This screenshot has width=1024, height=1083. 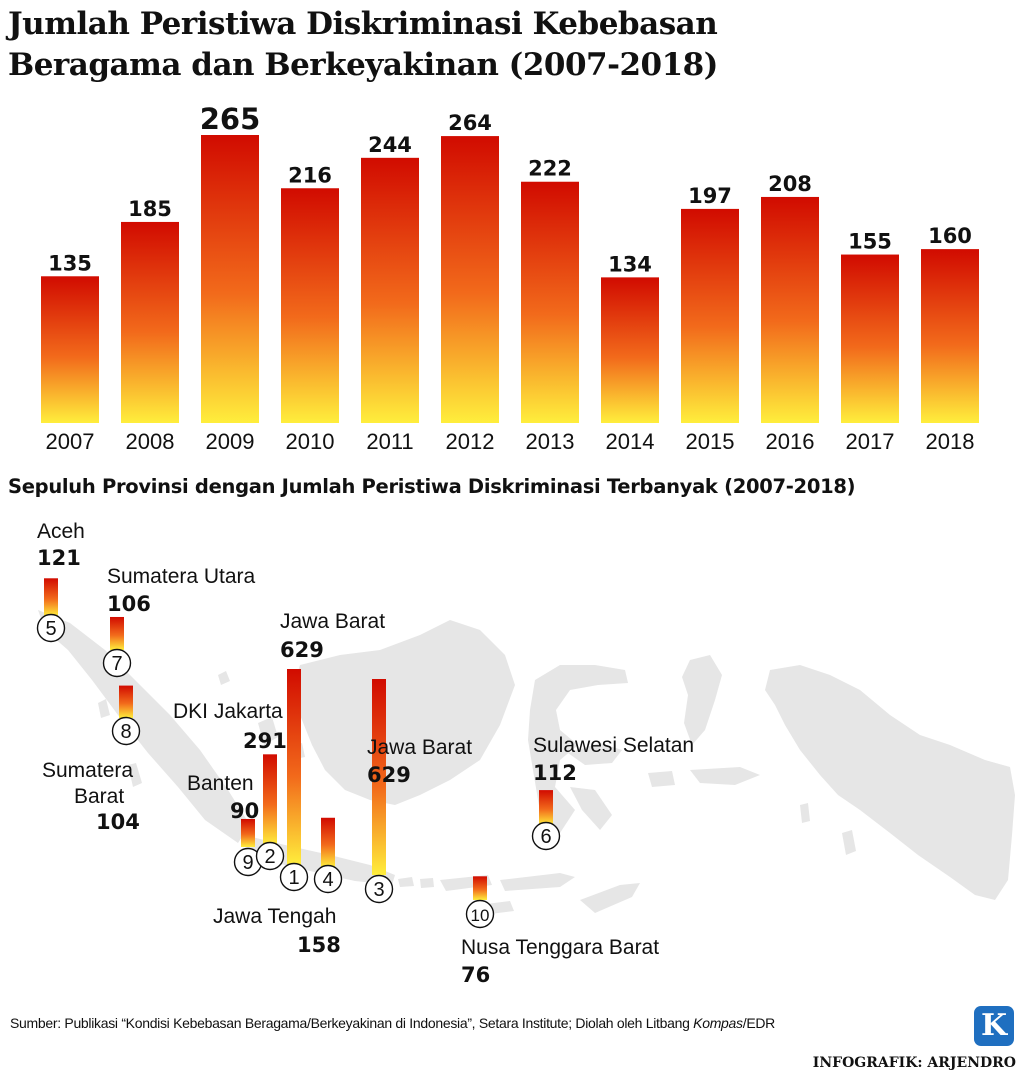 I want to click on x-tick-label-2011: 2011, so click(x=389, y=441).